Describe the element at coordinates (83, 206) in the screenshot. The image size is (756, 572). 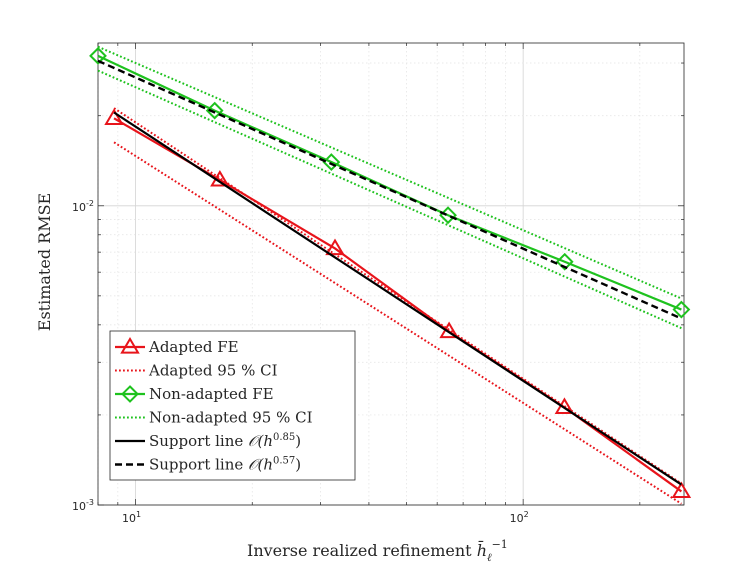
I see `y-tick-label: 10⁻²` at that location.